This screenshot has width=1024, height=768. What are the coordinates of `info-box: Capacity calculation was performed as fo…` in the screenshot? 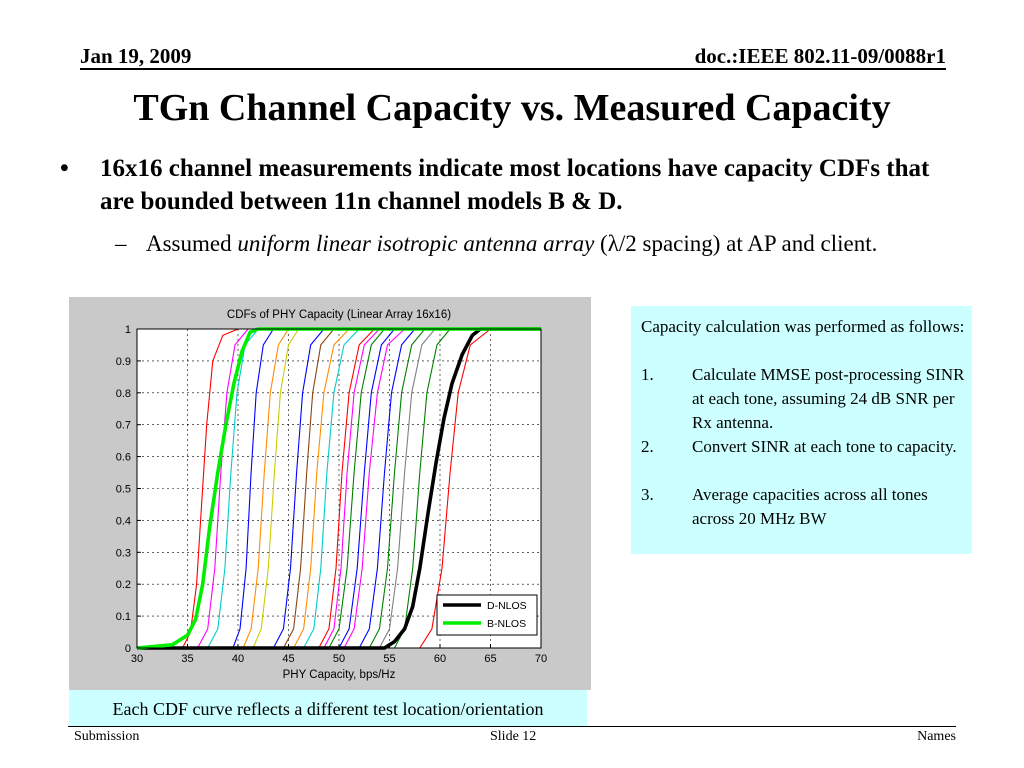 It's located at (801, 430).